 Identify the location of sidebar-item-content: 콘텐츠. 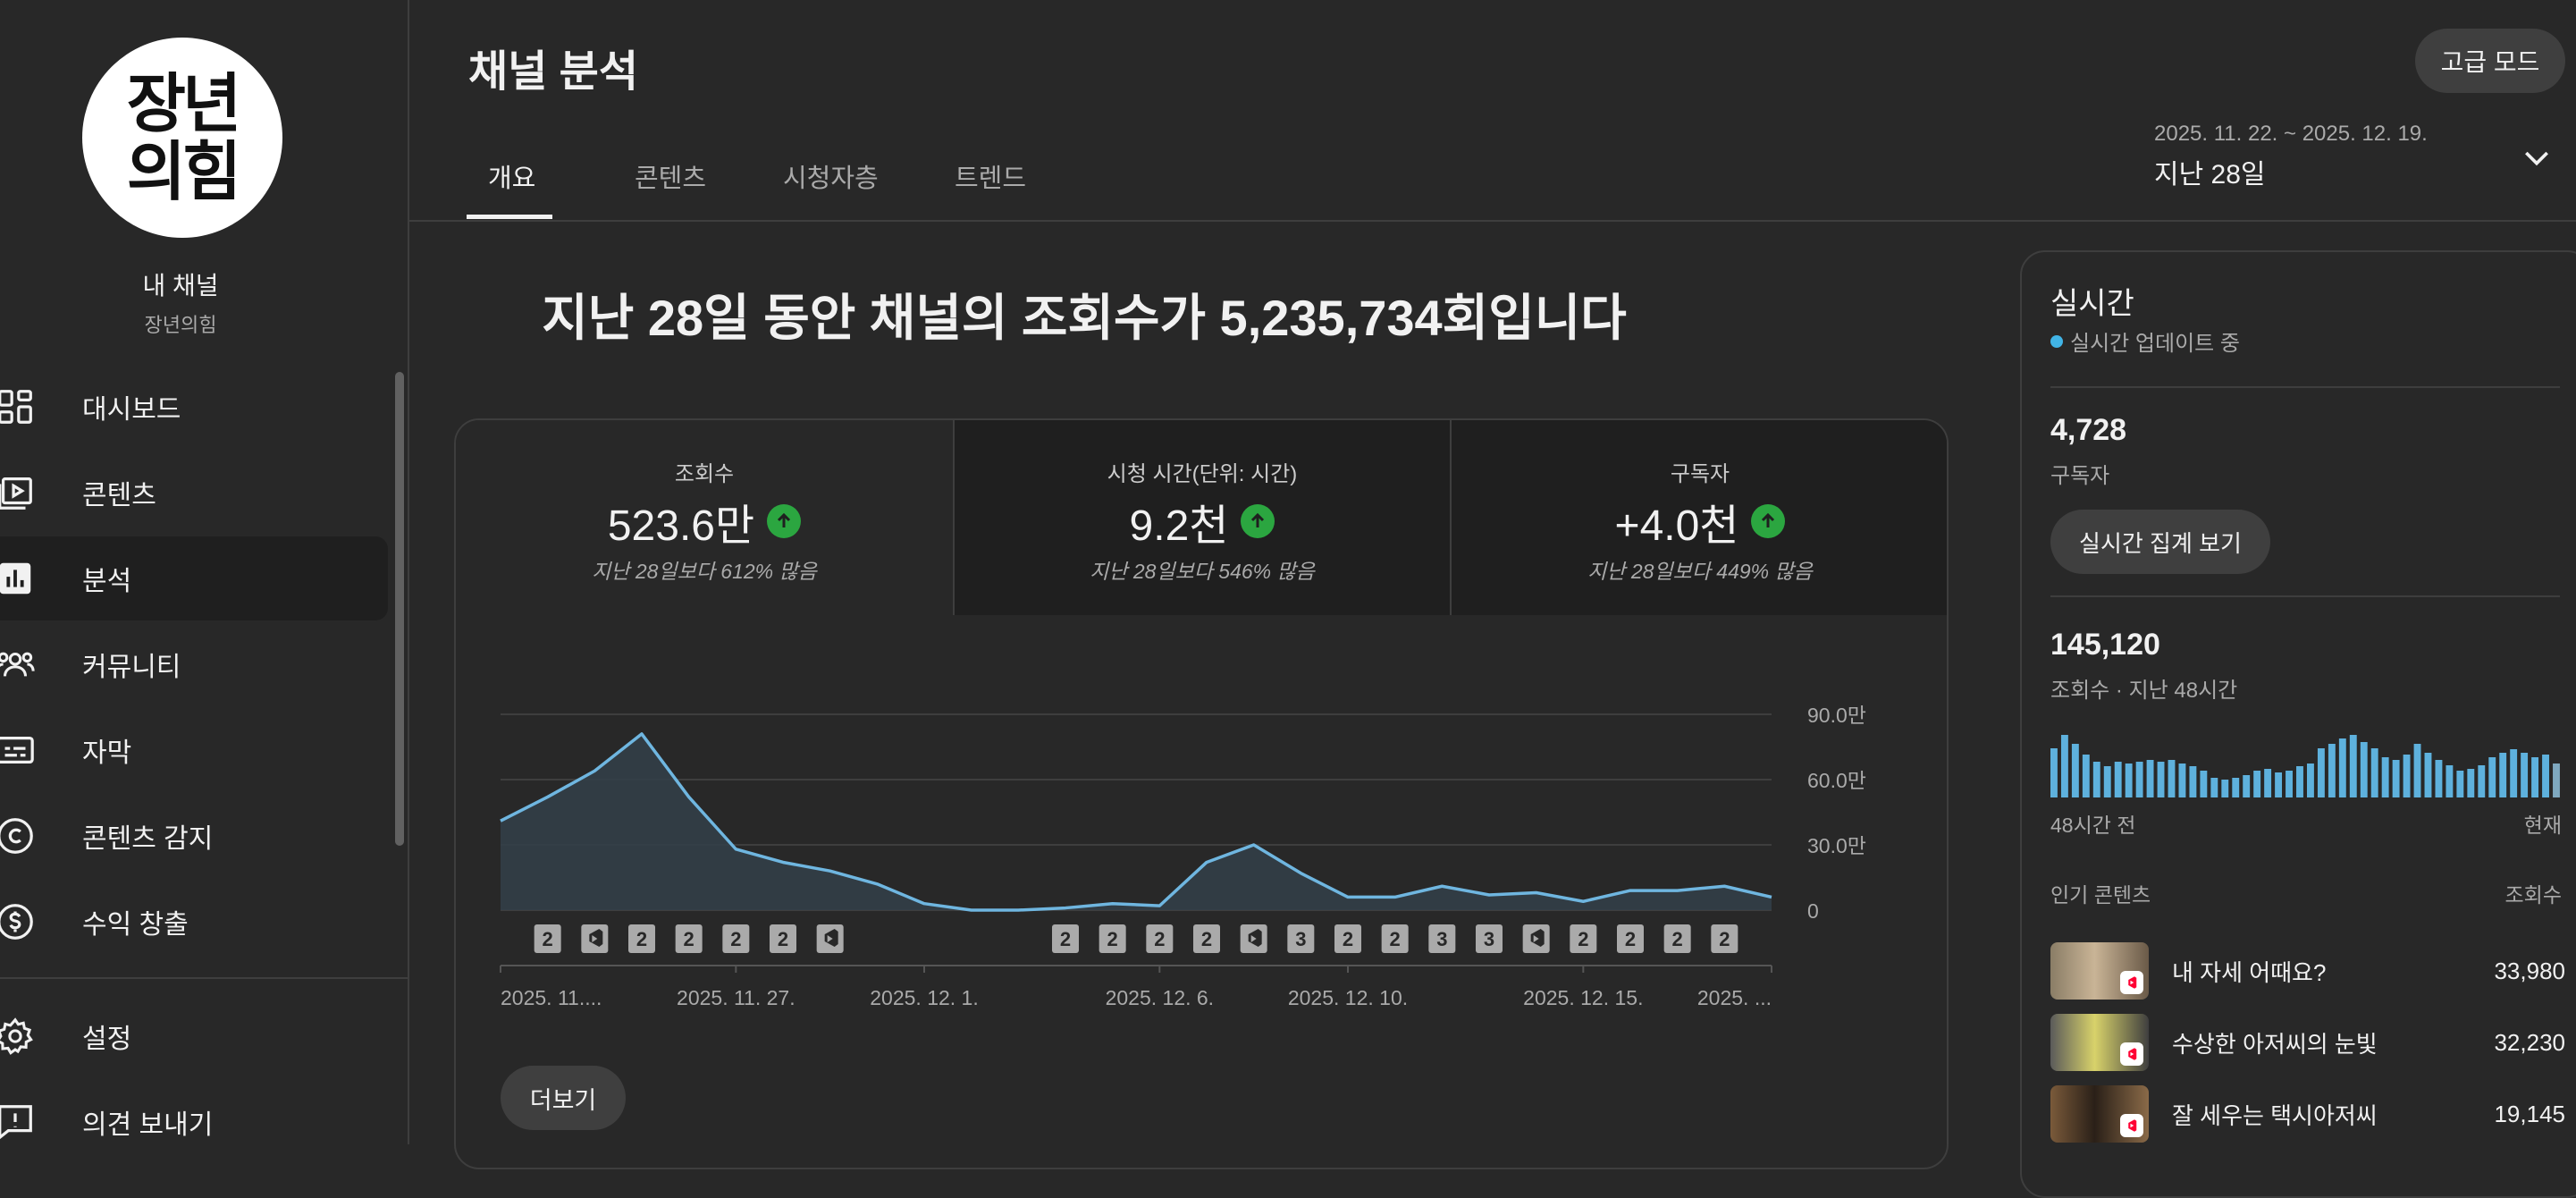
(194, 493).